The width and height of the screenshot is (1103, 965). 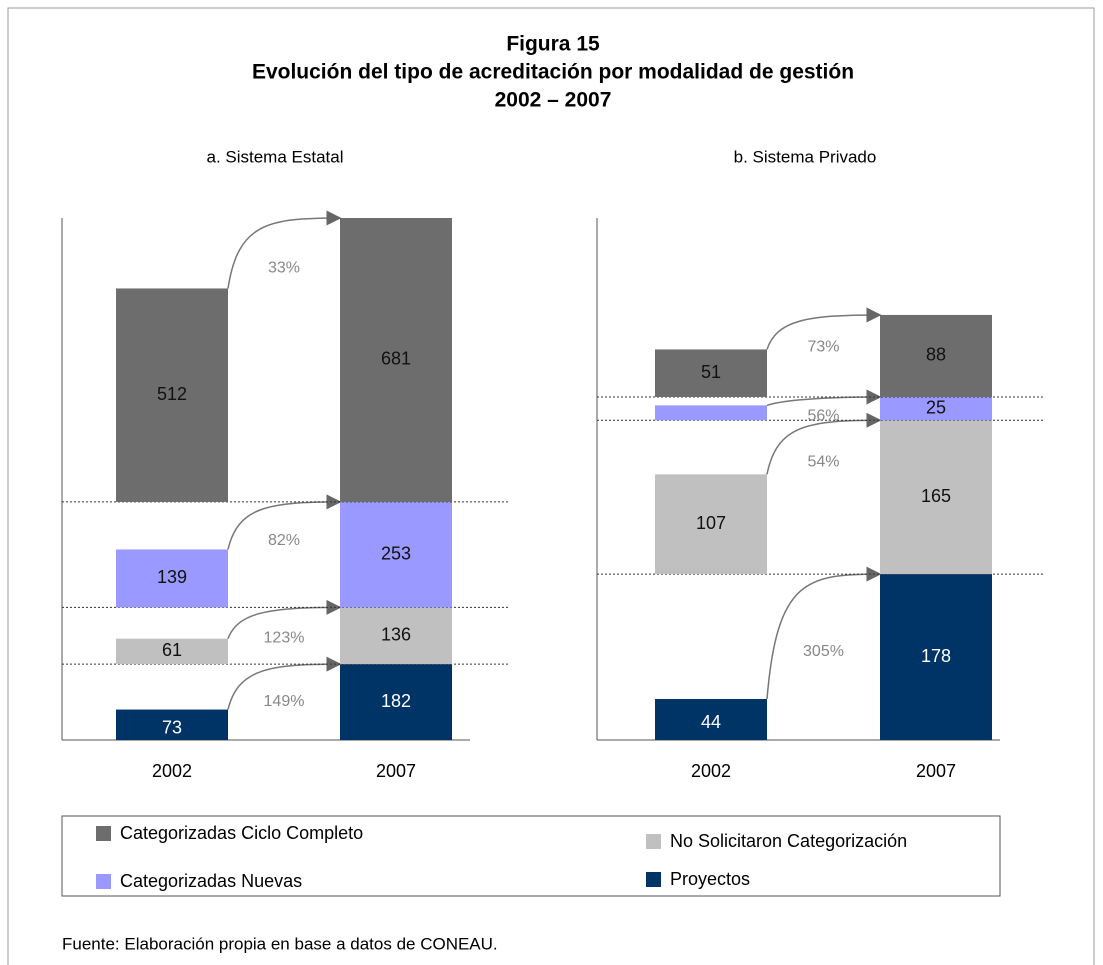 I want to click on value-label: 136, so click(x=396, y=635).